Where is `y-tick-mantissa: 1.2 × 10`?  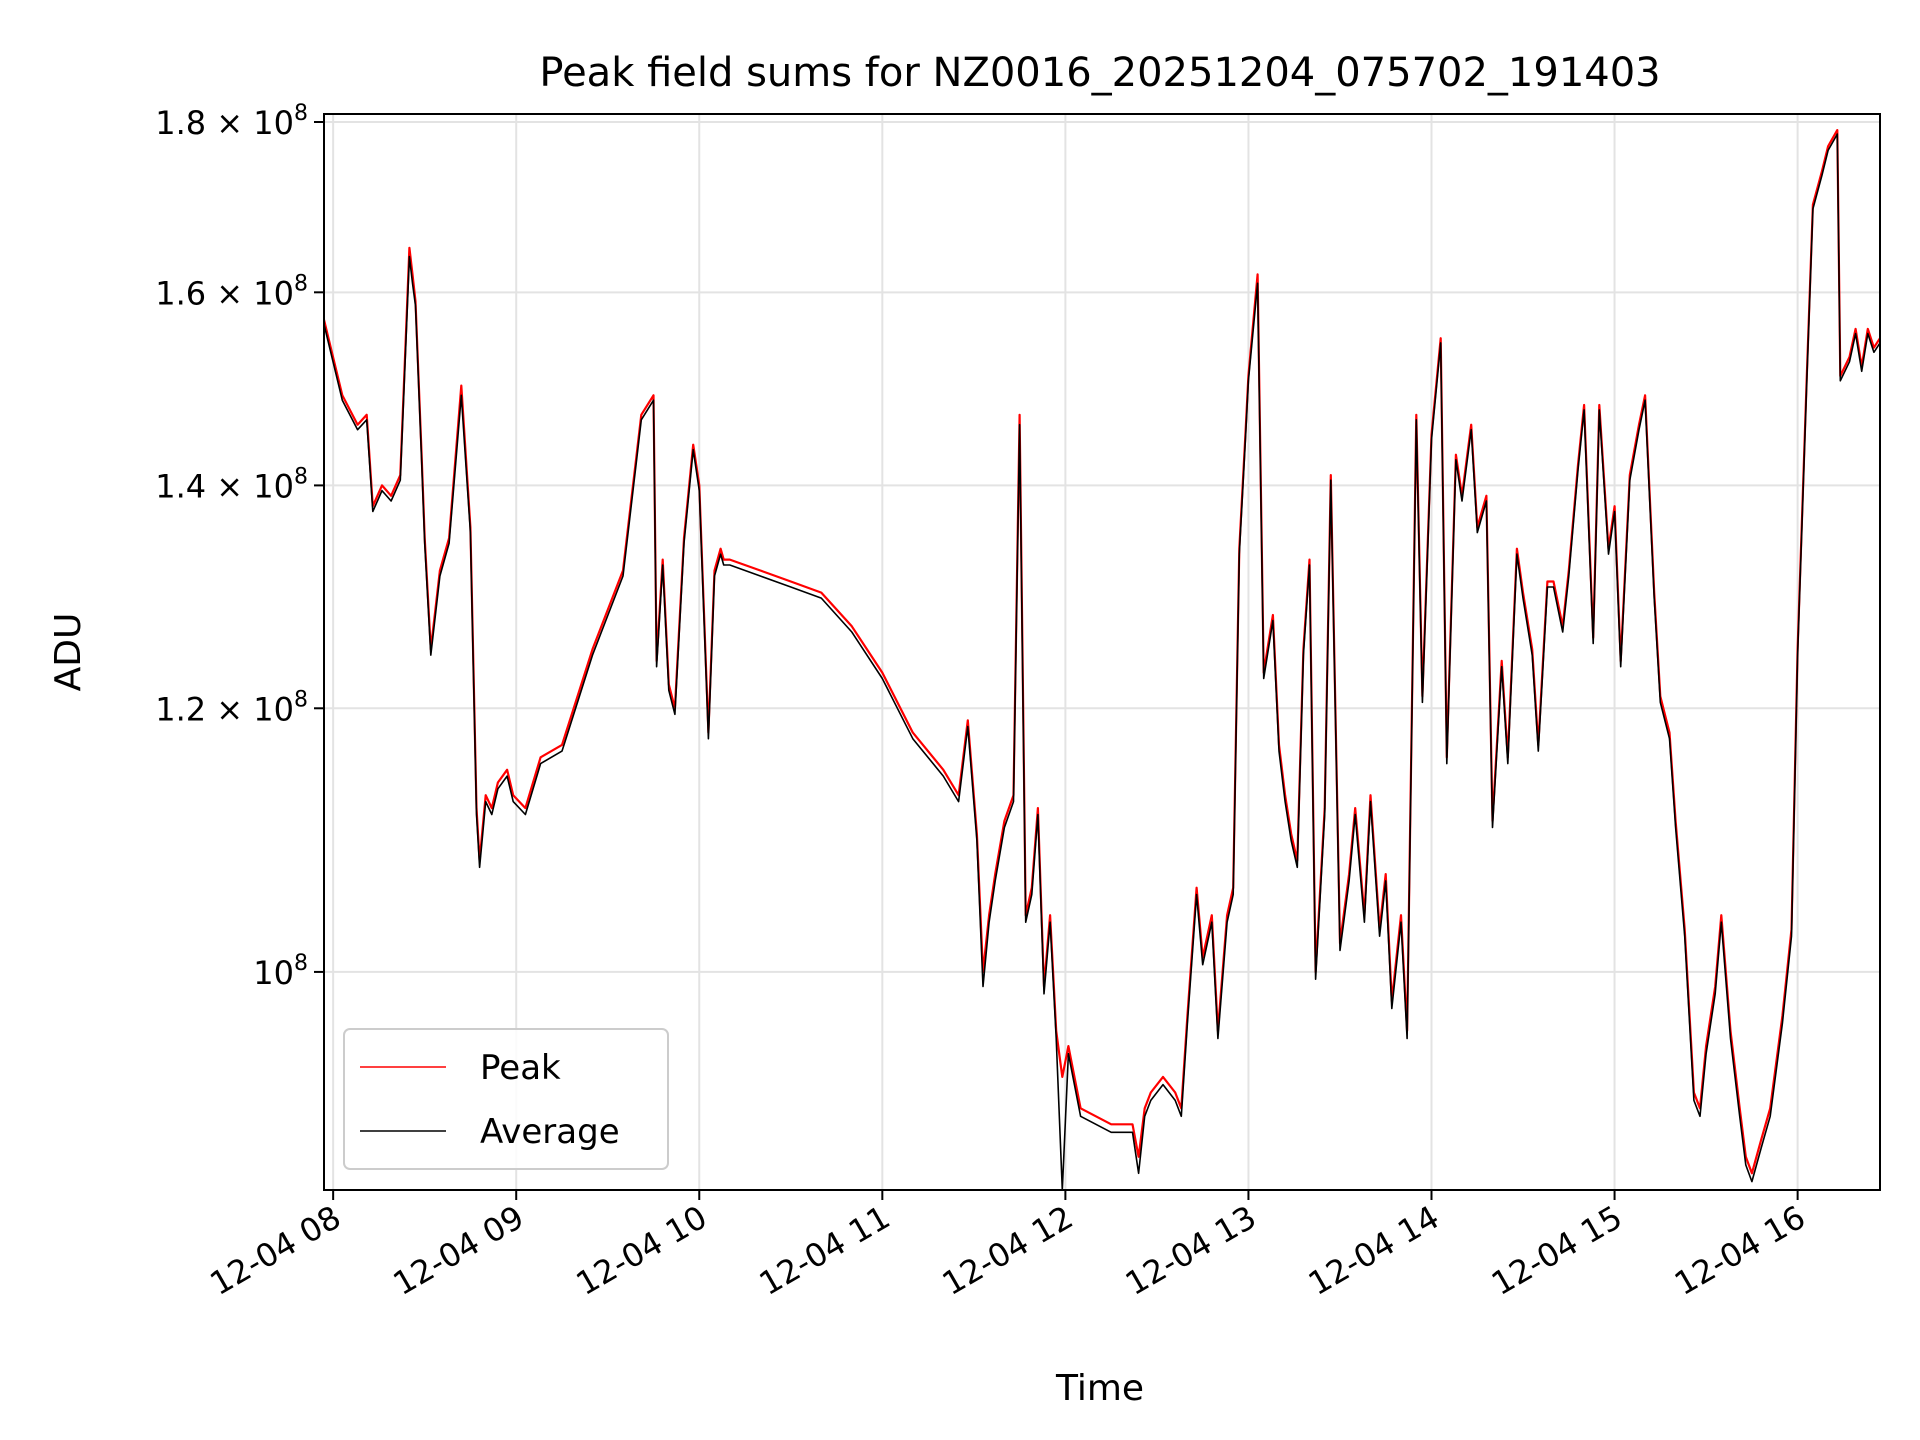
y-tick-mantissa: 1.2 × 10 is located at coordinates (224, 709).